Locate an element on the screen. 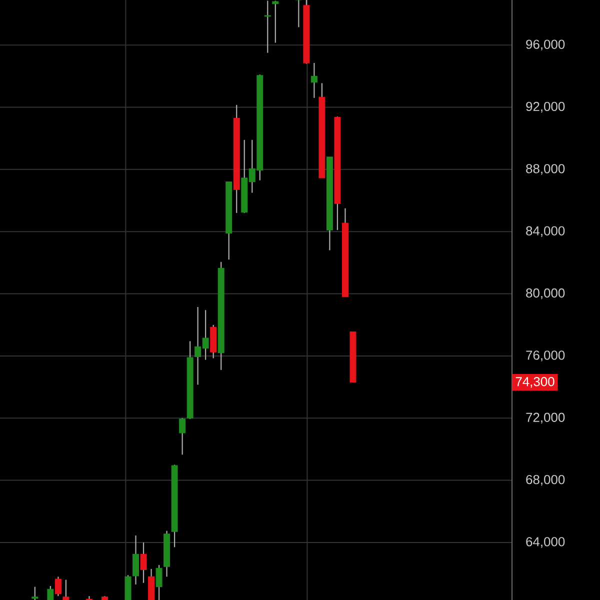 This screenshot has height=600, width=600. text: 74,300 is located at coordinates (535, 382).